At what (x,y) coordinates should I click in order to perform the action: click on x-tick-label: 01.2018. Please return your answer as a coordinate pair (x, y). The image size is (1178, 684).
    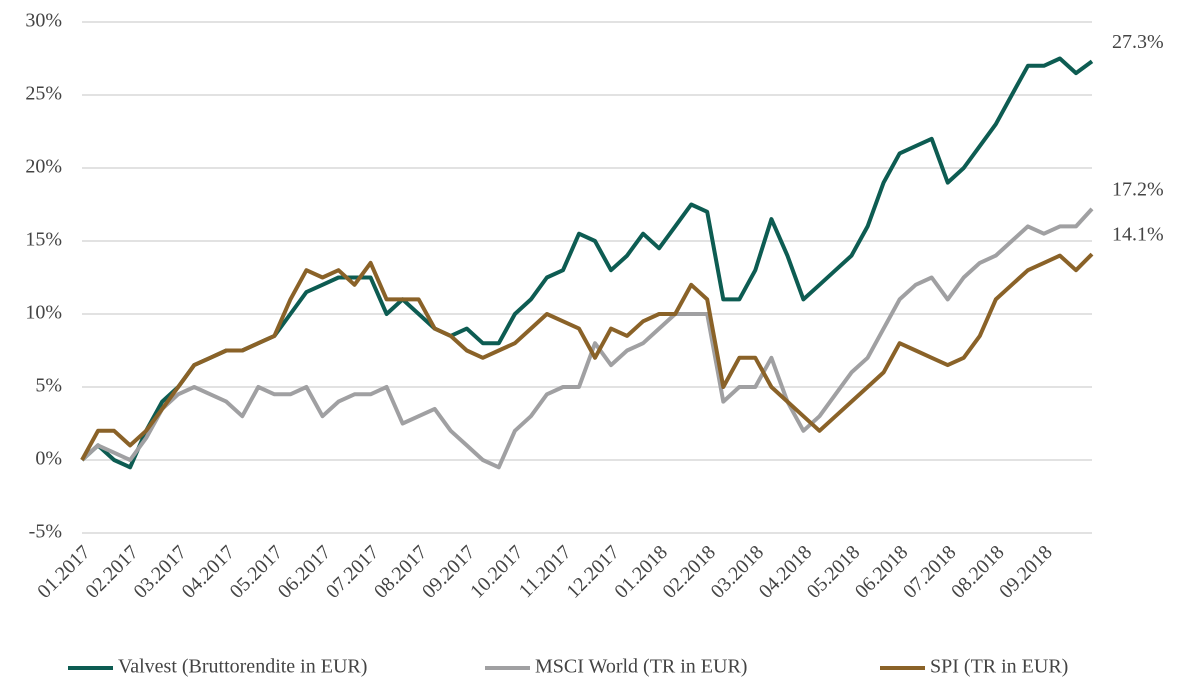
    Looking at the image, I should click on (641, 572).